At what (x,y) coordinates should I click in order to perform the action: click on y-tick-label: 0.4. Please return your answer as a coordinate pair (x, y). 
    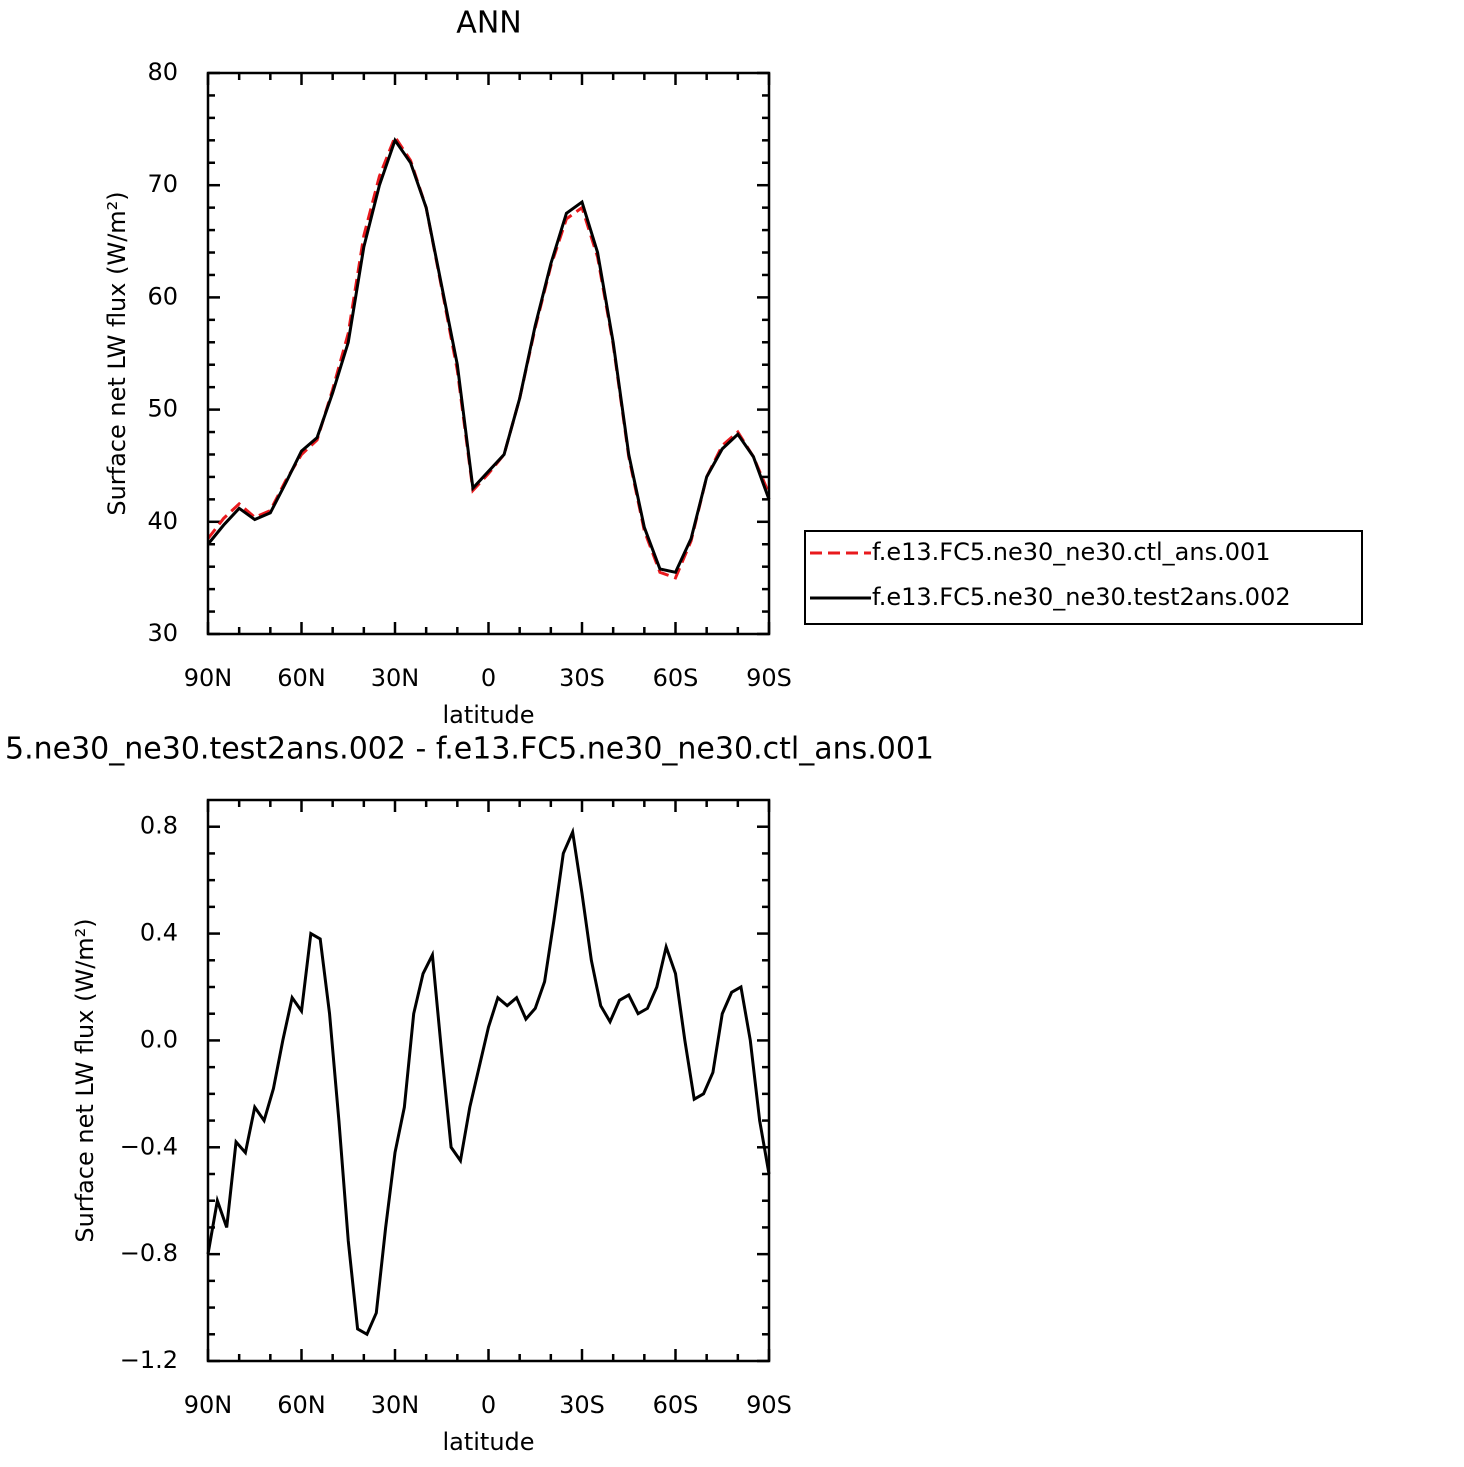
    Looking at the image, I should click on (159, 933).